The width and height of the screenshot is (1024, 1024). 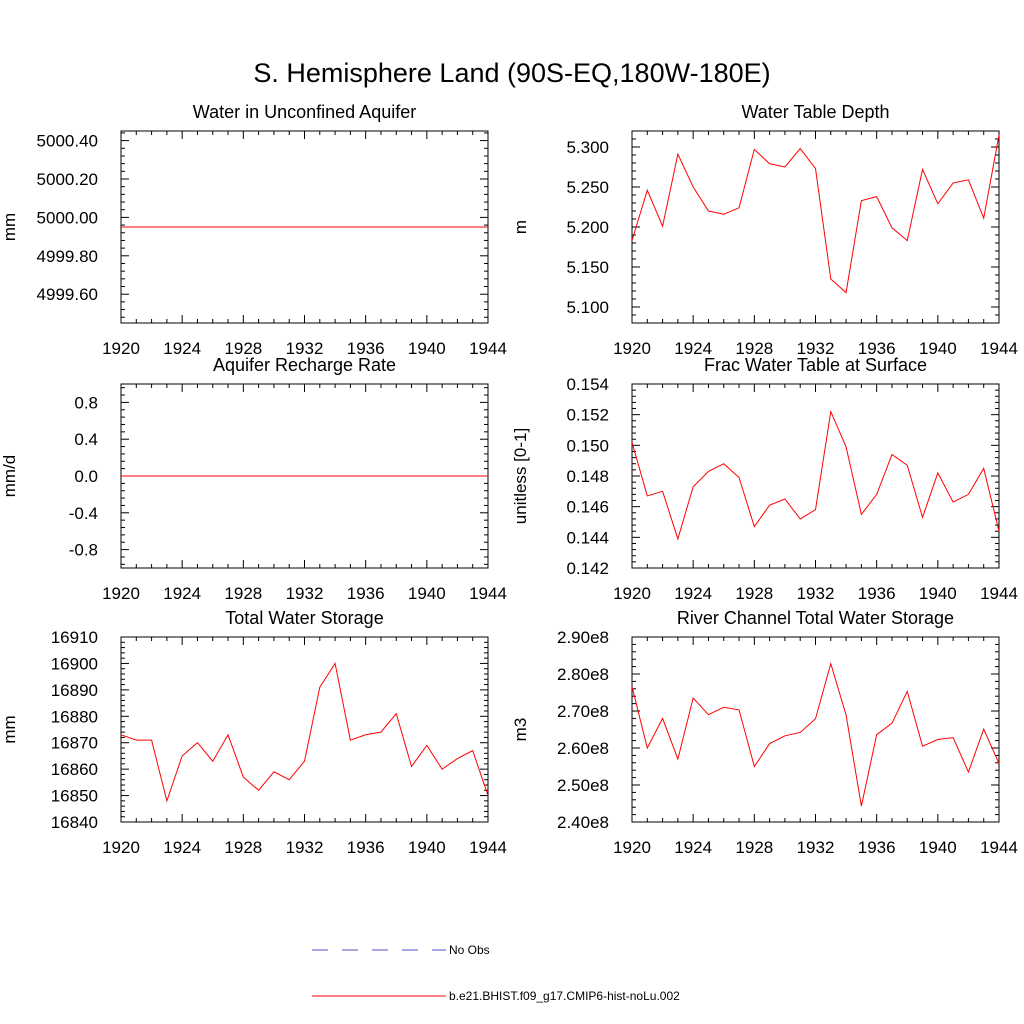 I want to click on y-axis-label: unitless [0-1], so click(x=520, y=476).